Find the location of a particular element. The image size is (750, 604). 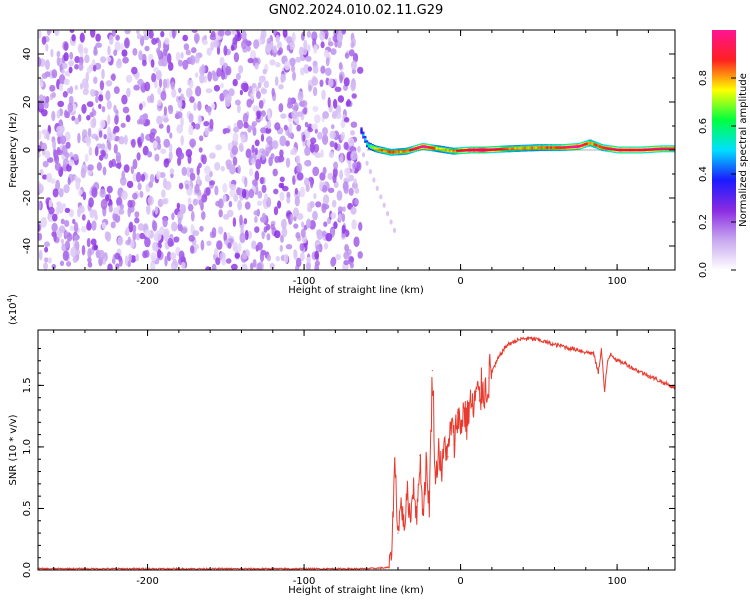

colorbar-tick-label: 0.0 is located at coordinates (703, 270).